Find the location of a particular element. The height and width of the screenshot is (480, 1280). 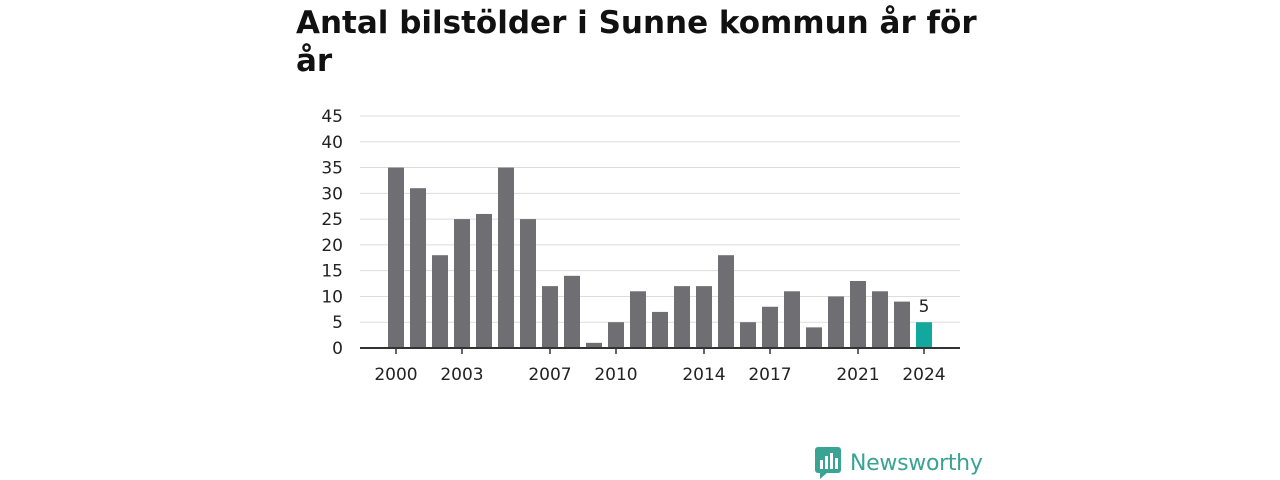

y-tick-label-40: 40 is located at coordinates (332, 143).